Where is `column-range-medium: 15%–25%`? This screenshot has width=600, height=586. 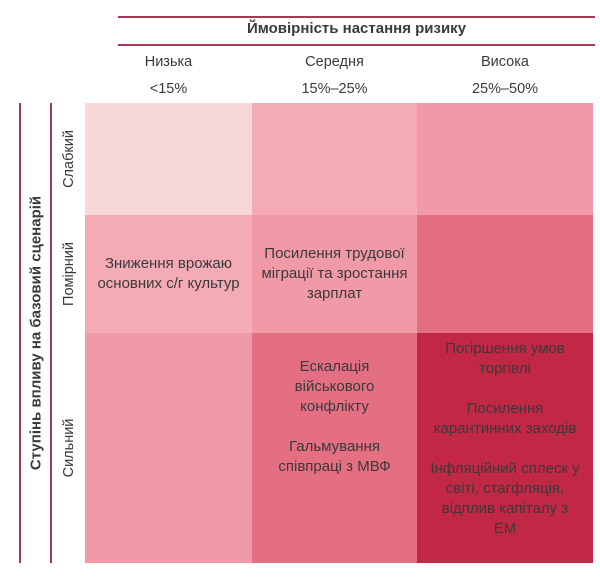 column-range-medium: 15%–25% is located at coordinates (334, 89).